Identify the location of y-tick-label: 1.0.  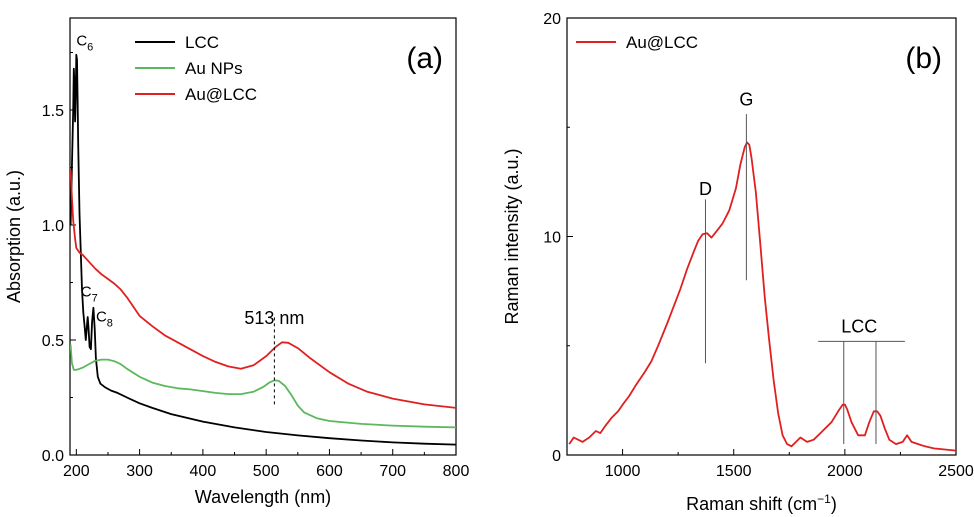
(53, 226).